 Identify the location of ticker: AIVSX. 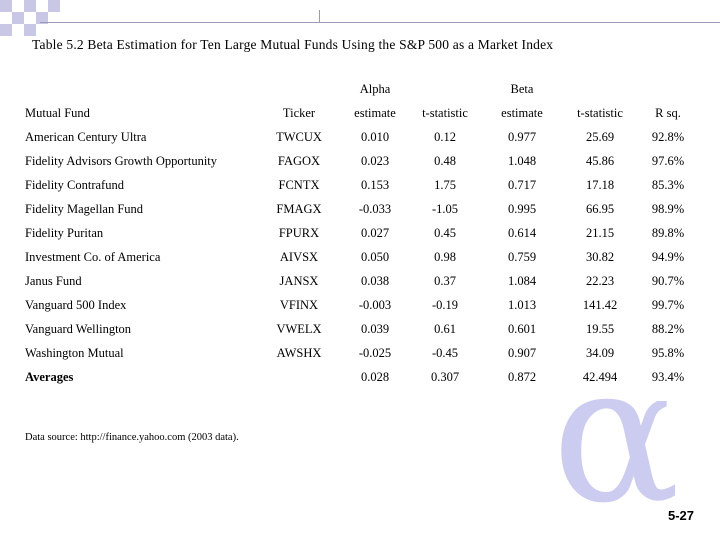
(299, 257).